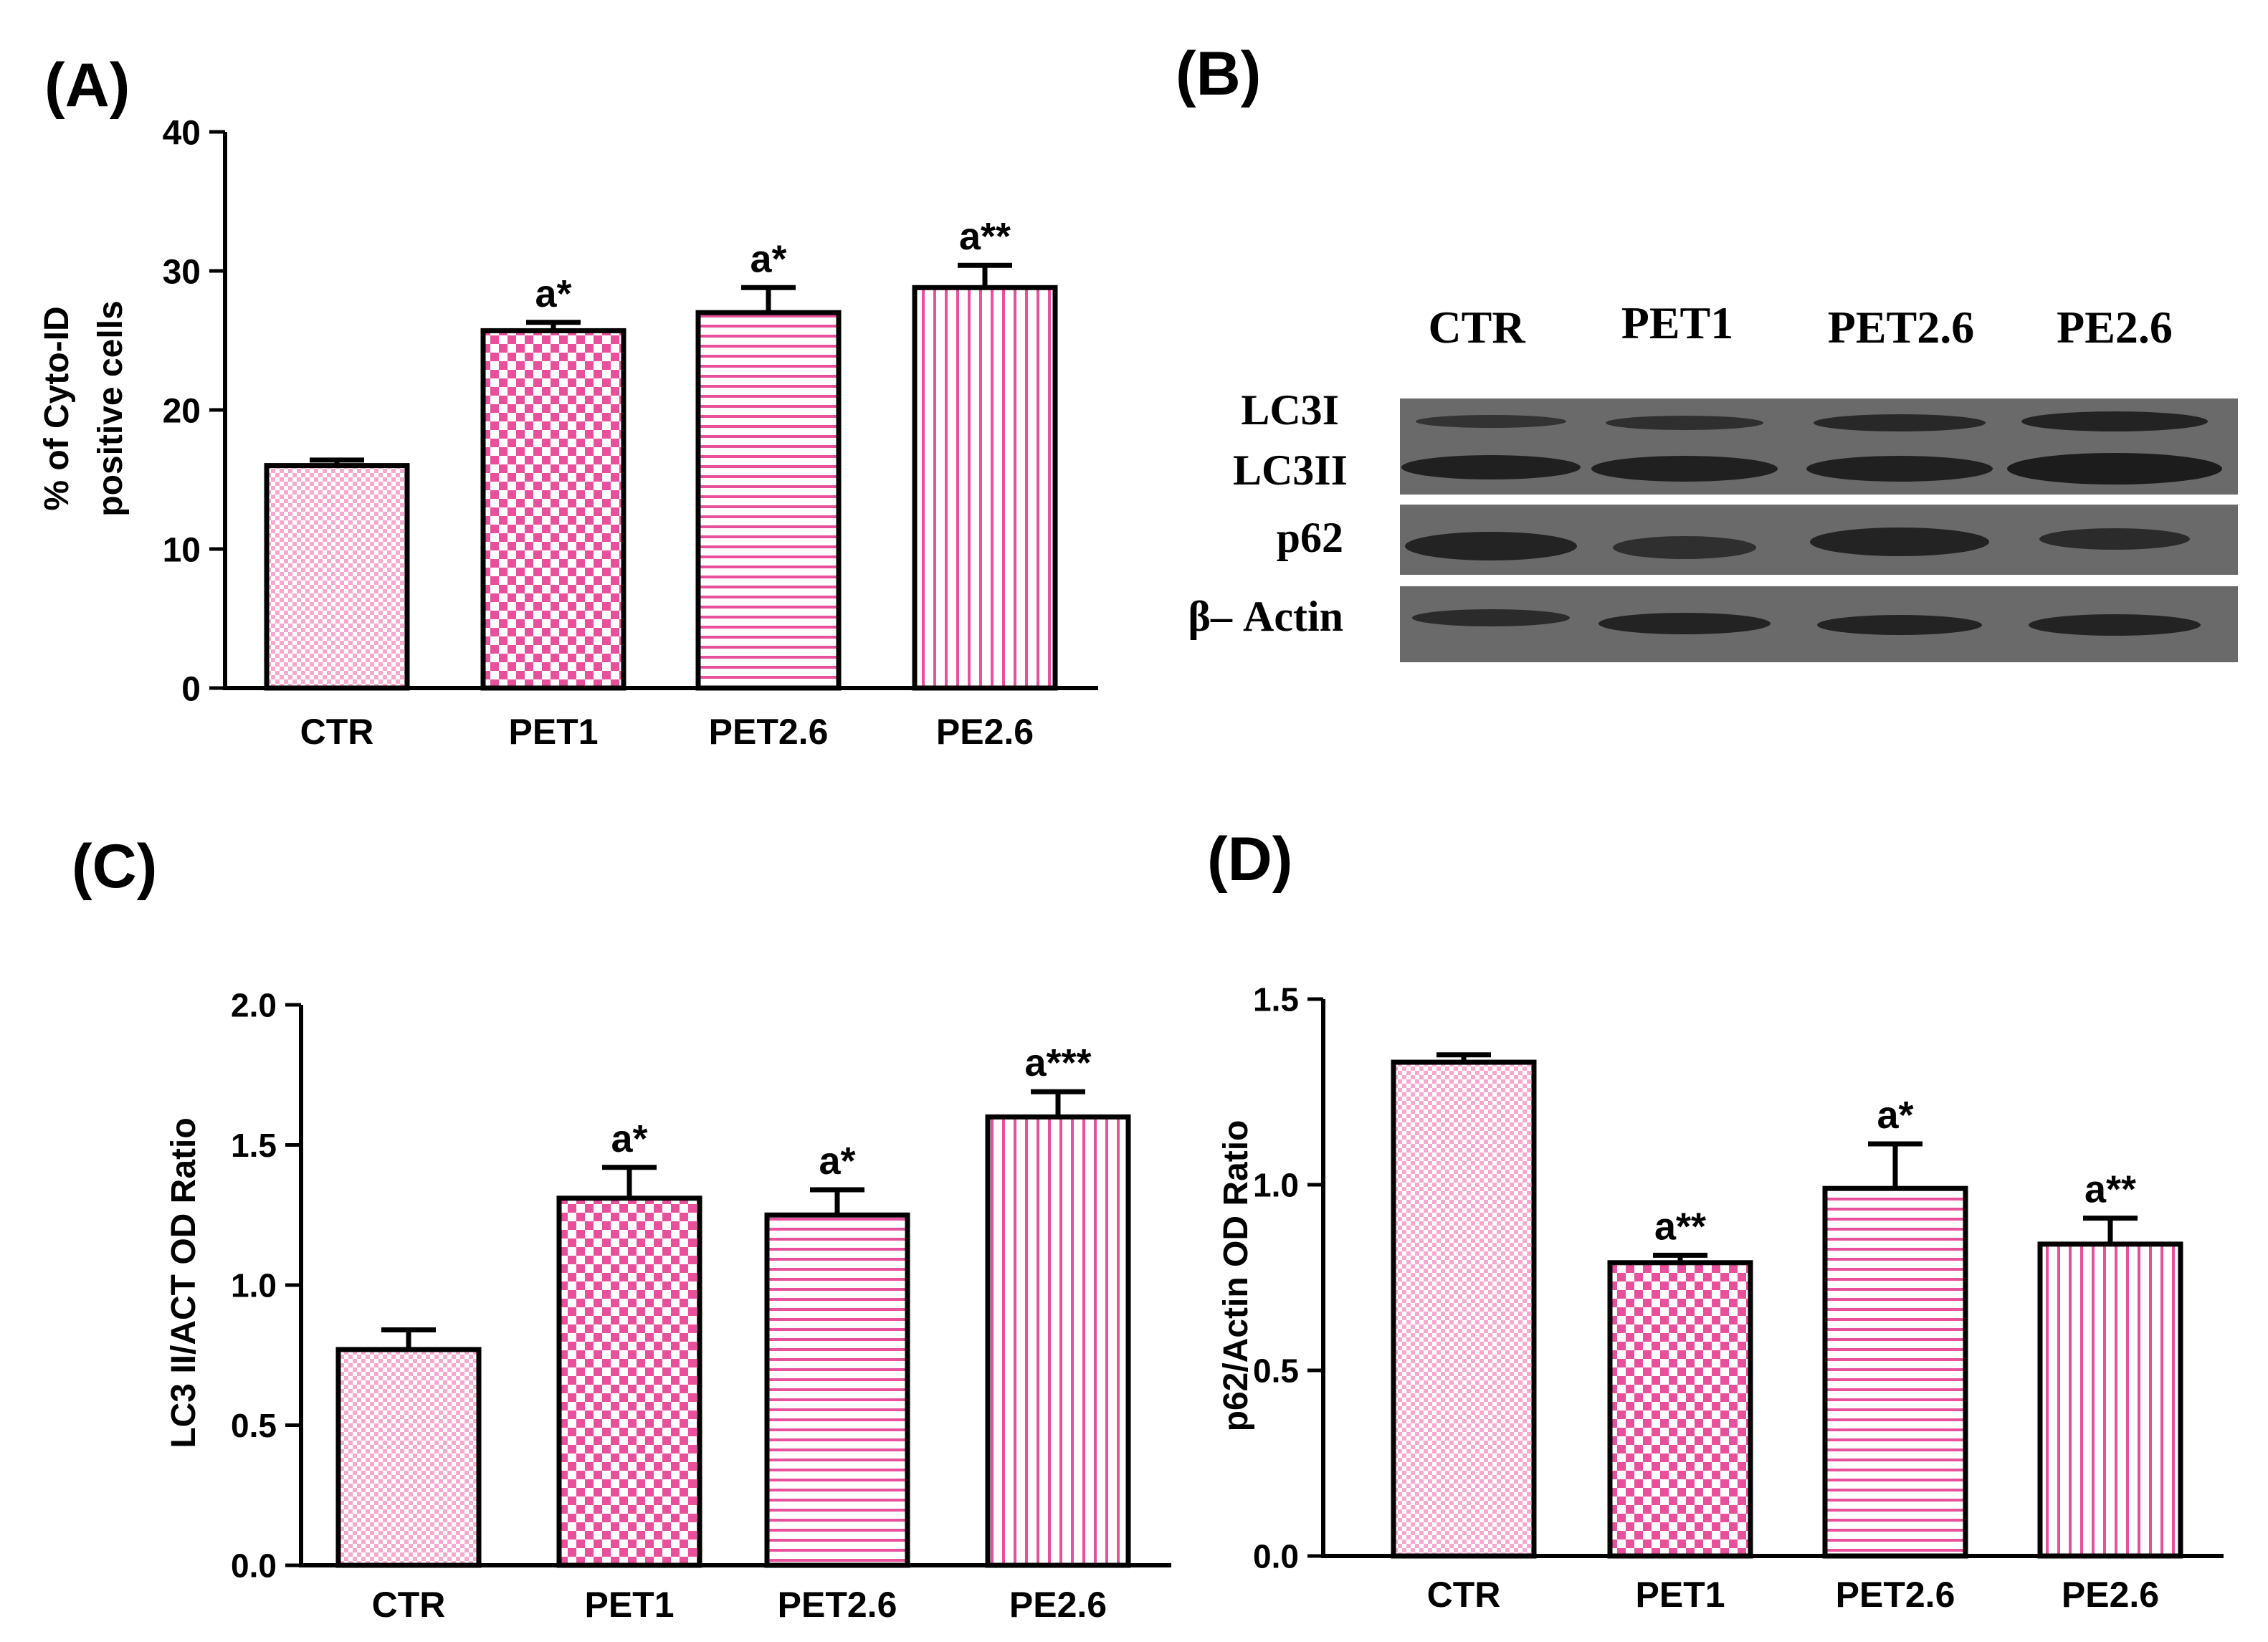  What do you see at coordinates (1290, 410) in the screenshot?
I see `blot-row-label: LC3I` at bounding box center [1290, 410].